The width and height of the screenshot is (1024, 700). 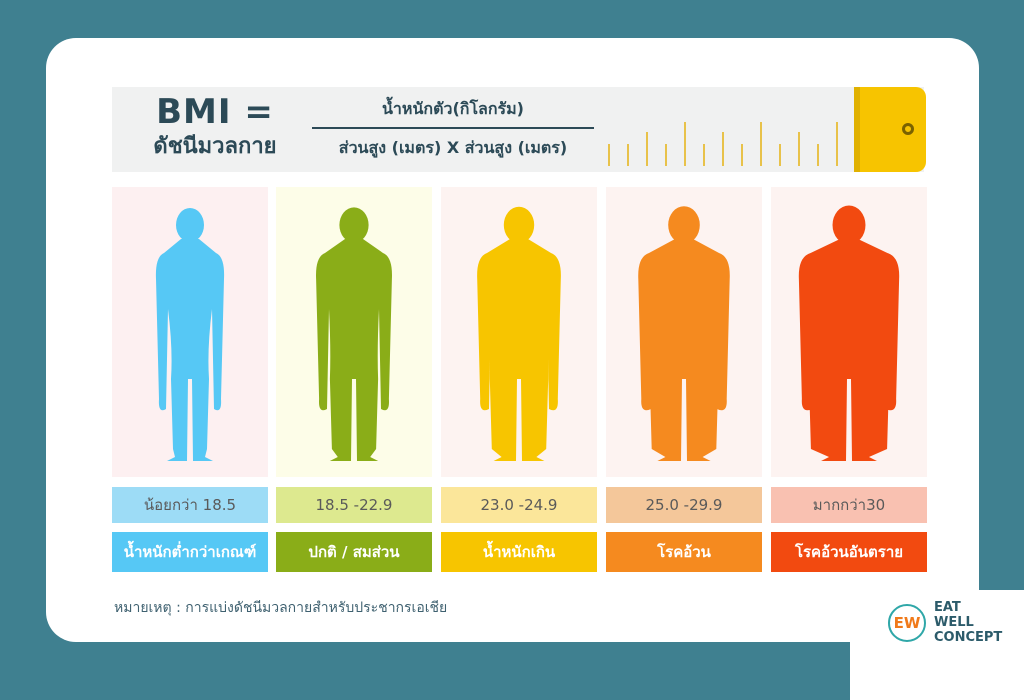 What do you see at coordinates (190, 505) in the screenshot?
I see `bmi-range: น้อยกว่า 18.5` at bounding box center [190, 505].